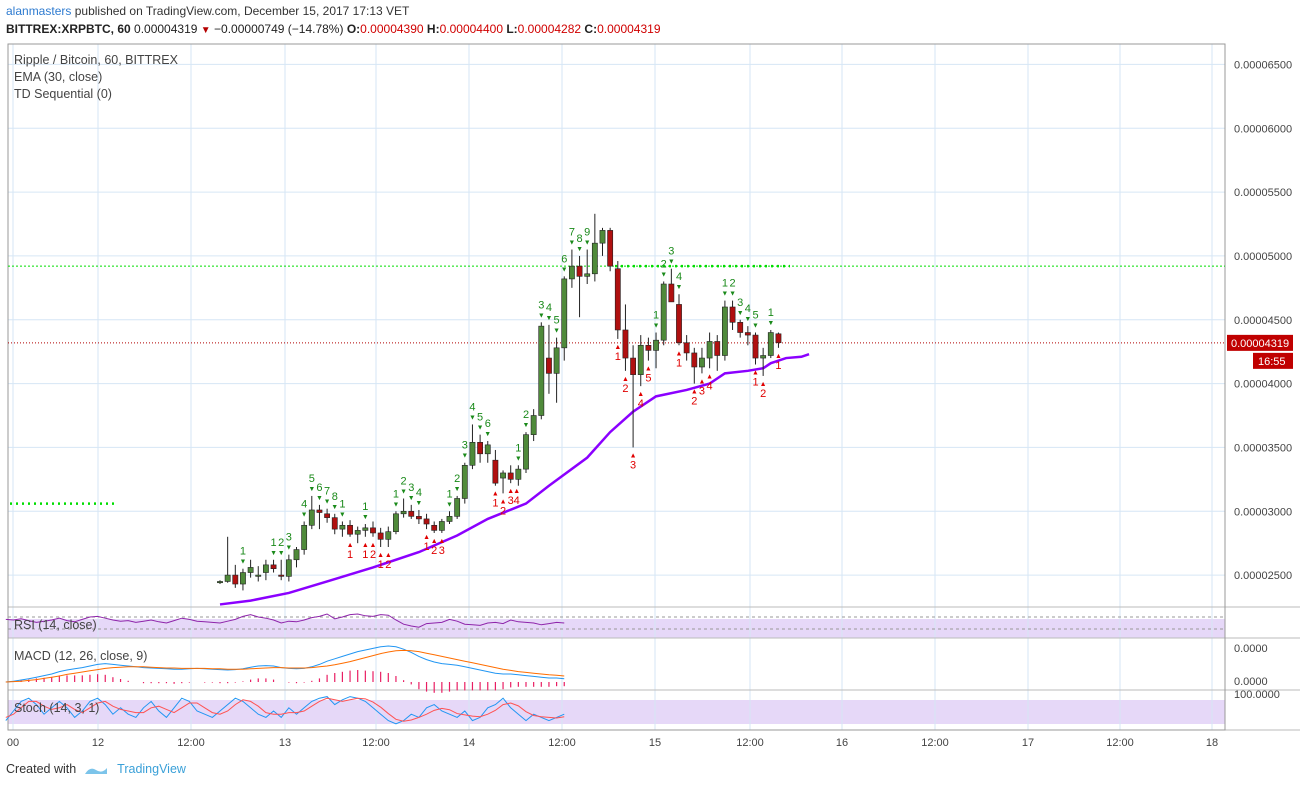 Image resolution: width=1300 pixels, height=787 pixels. I want to click on rsi-line, so click(285, 620).